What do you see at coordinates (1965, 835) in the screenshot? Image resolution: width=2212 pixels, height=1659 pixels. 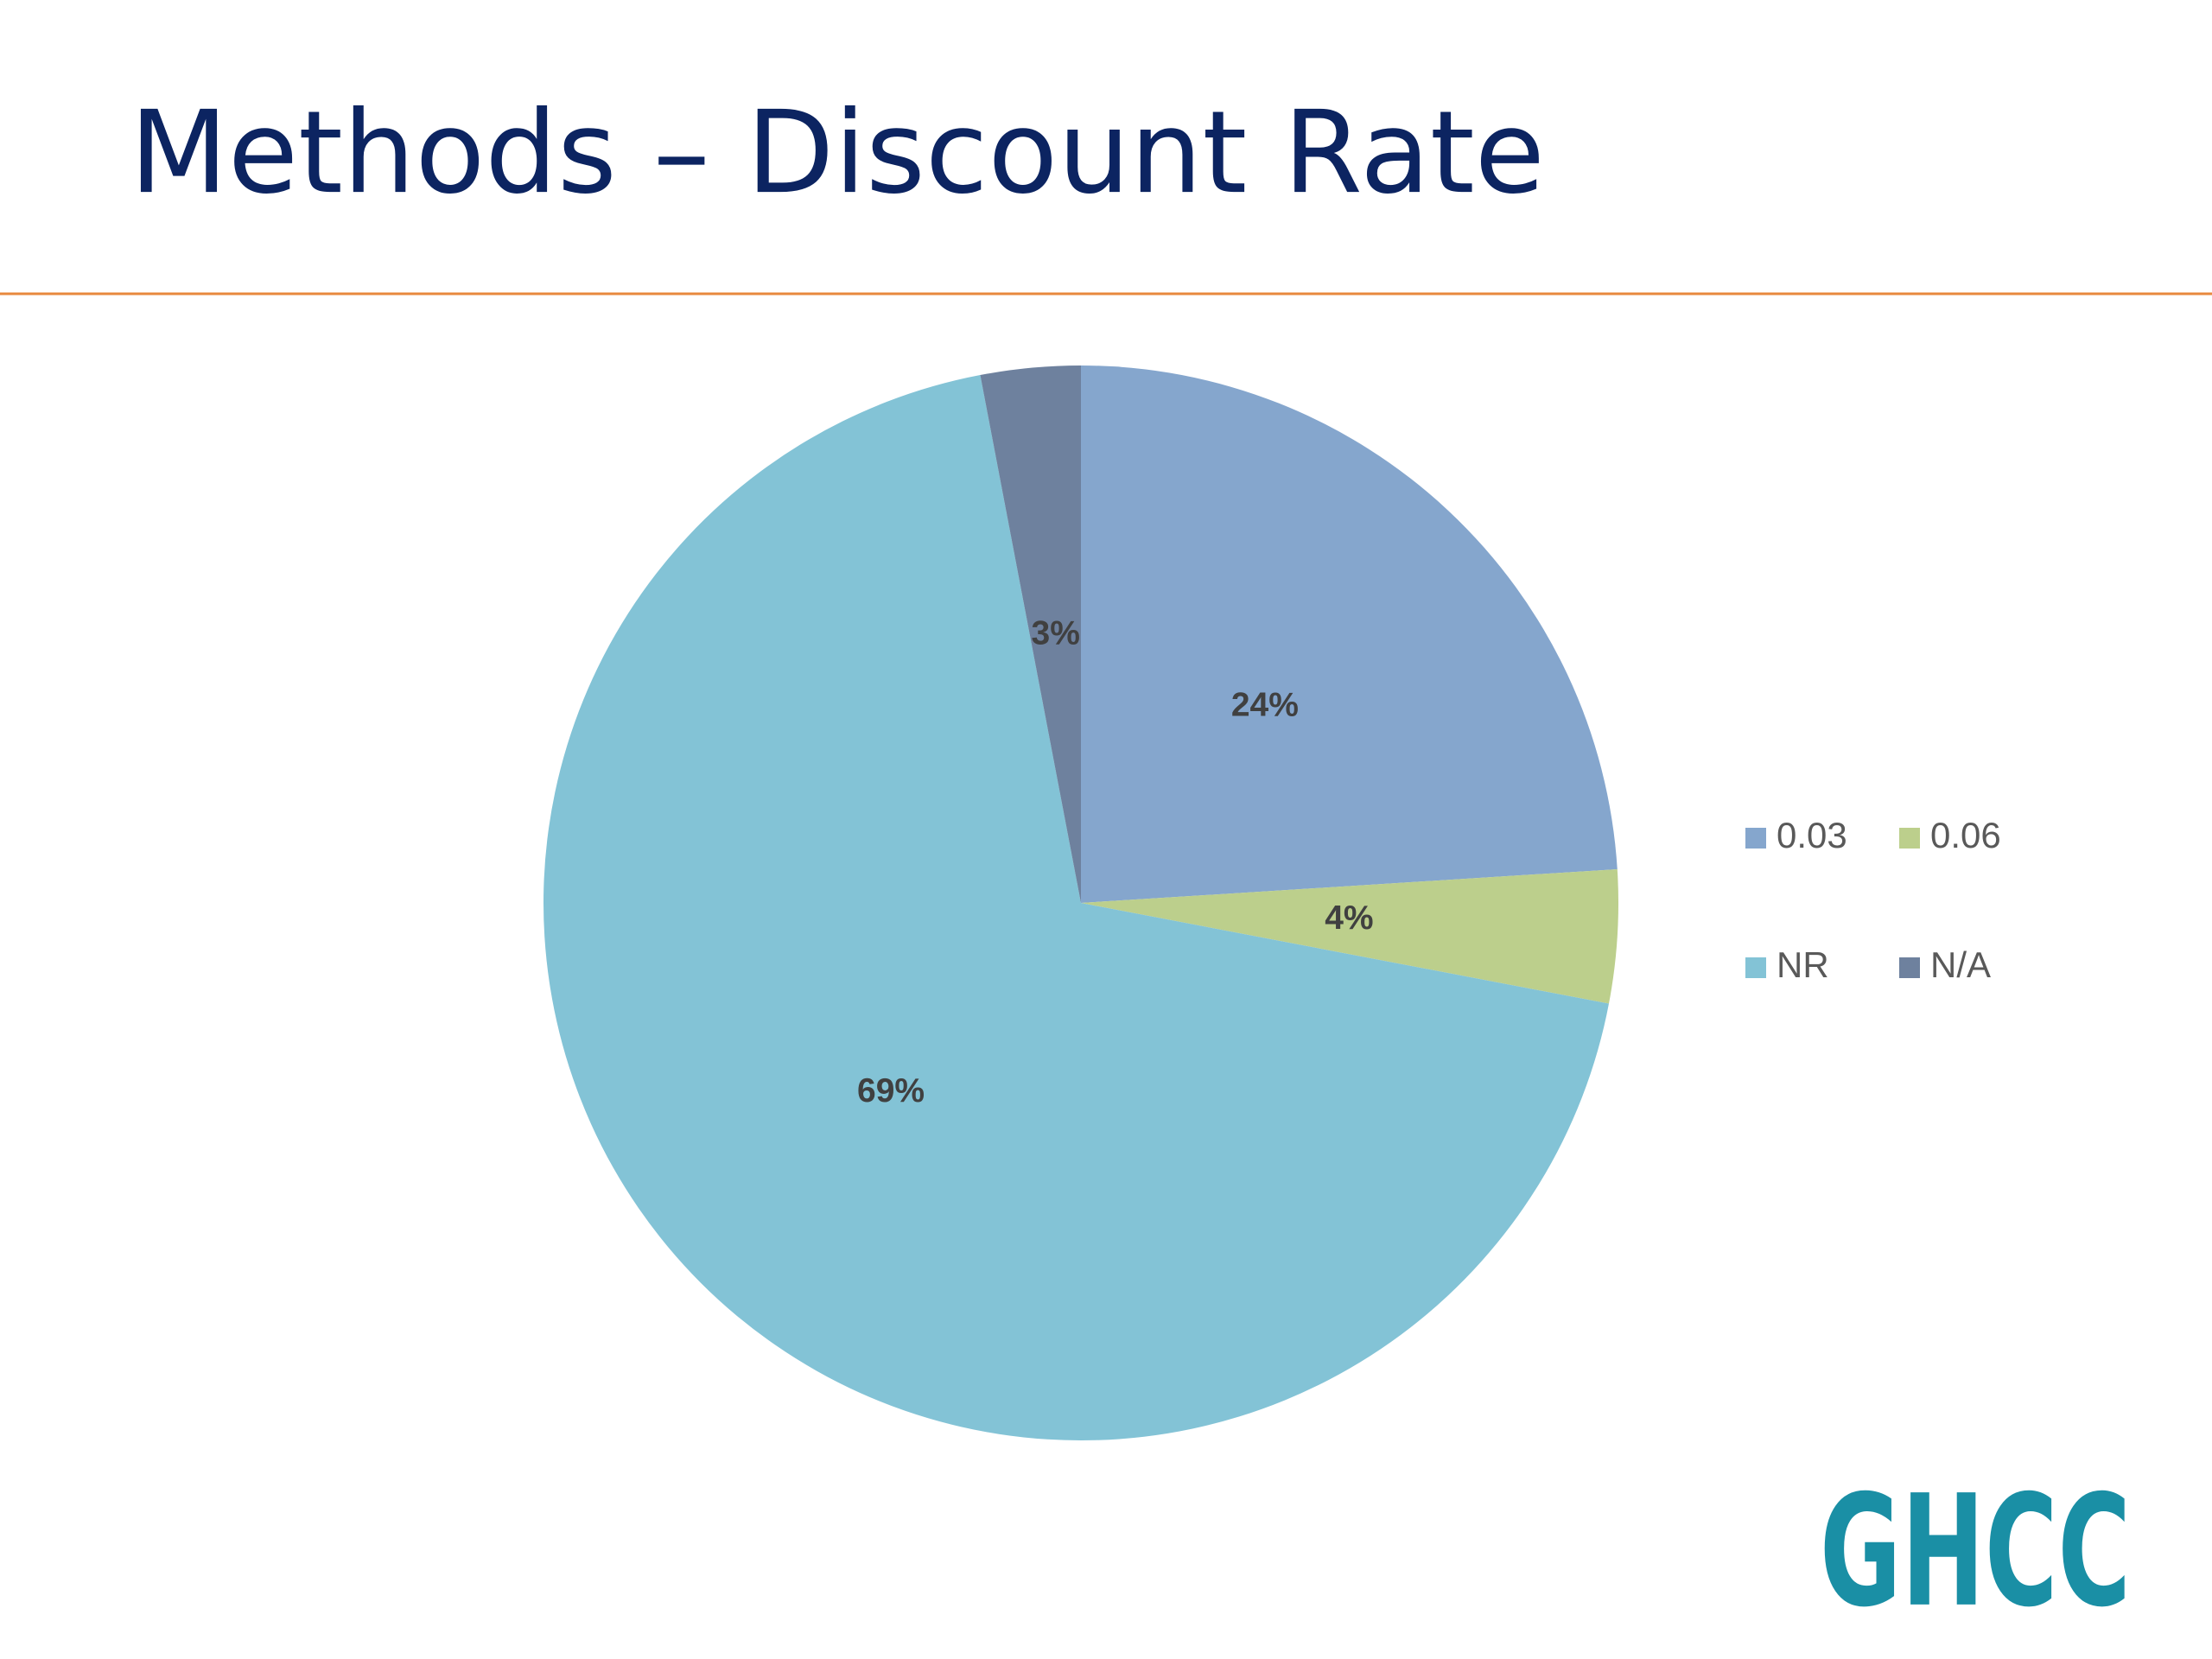 I see `legend-label: 0.06` at bounding box center [1965, 835].